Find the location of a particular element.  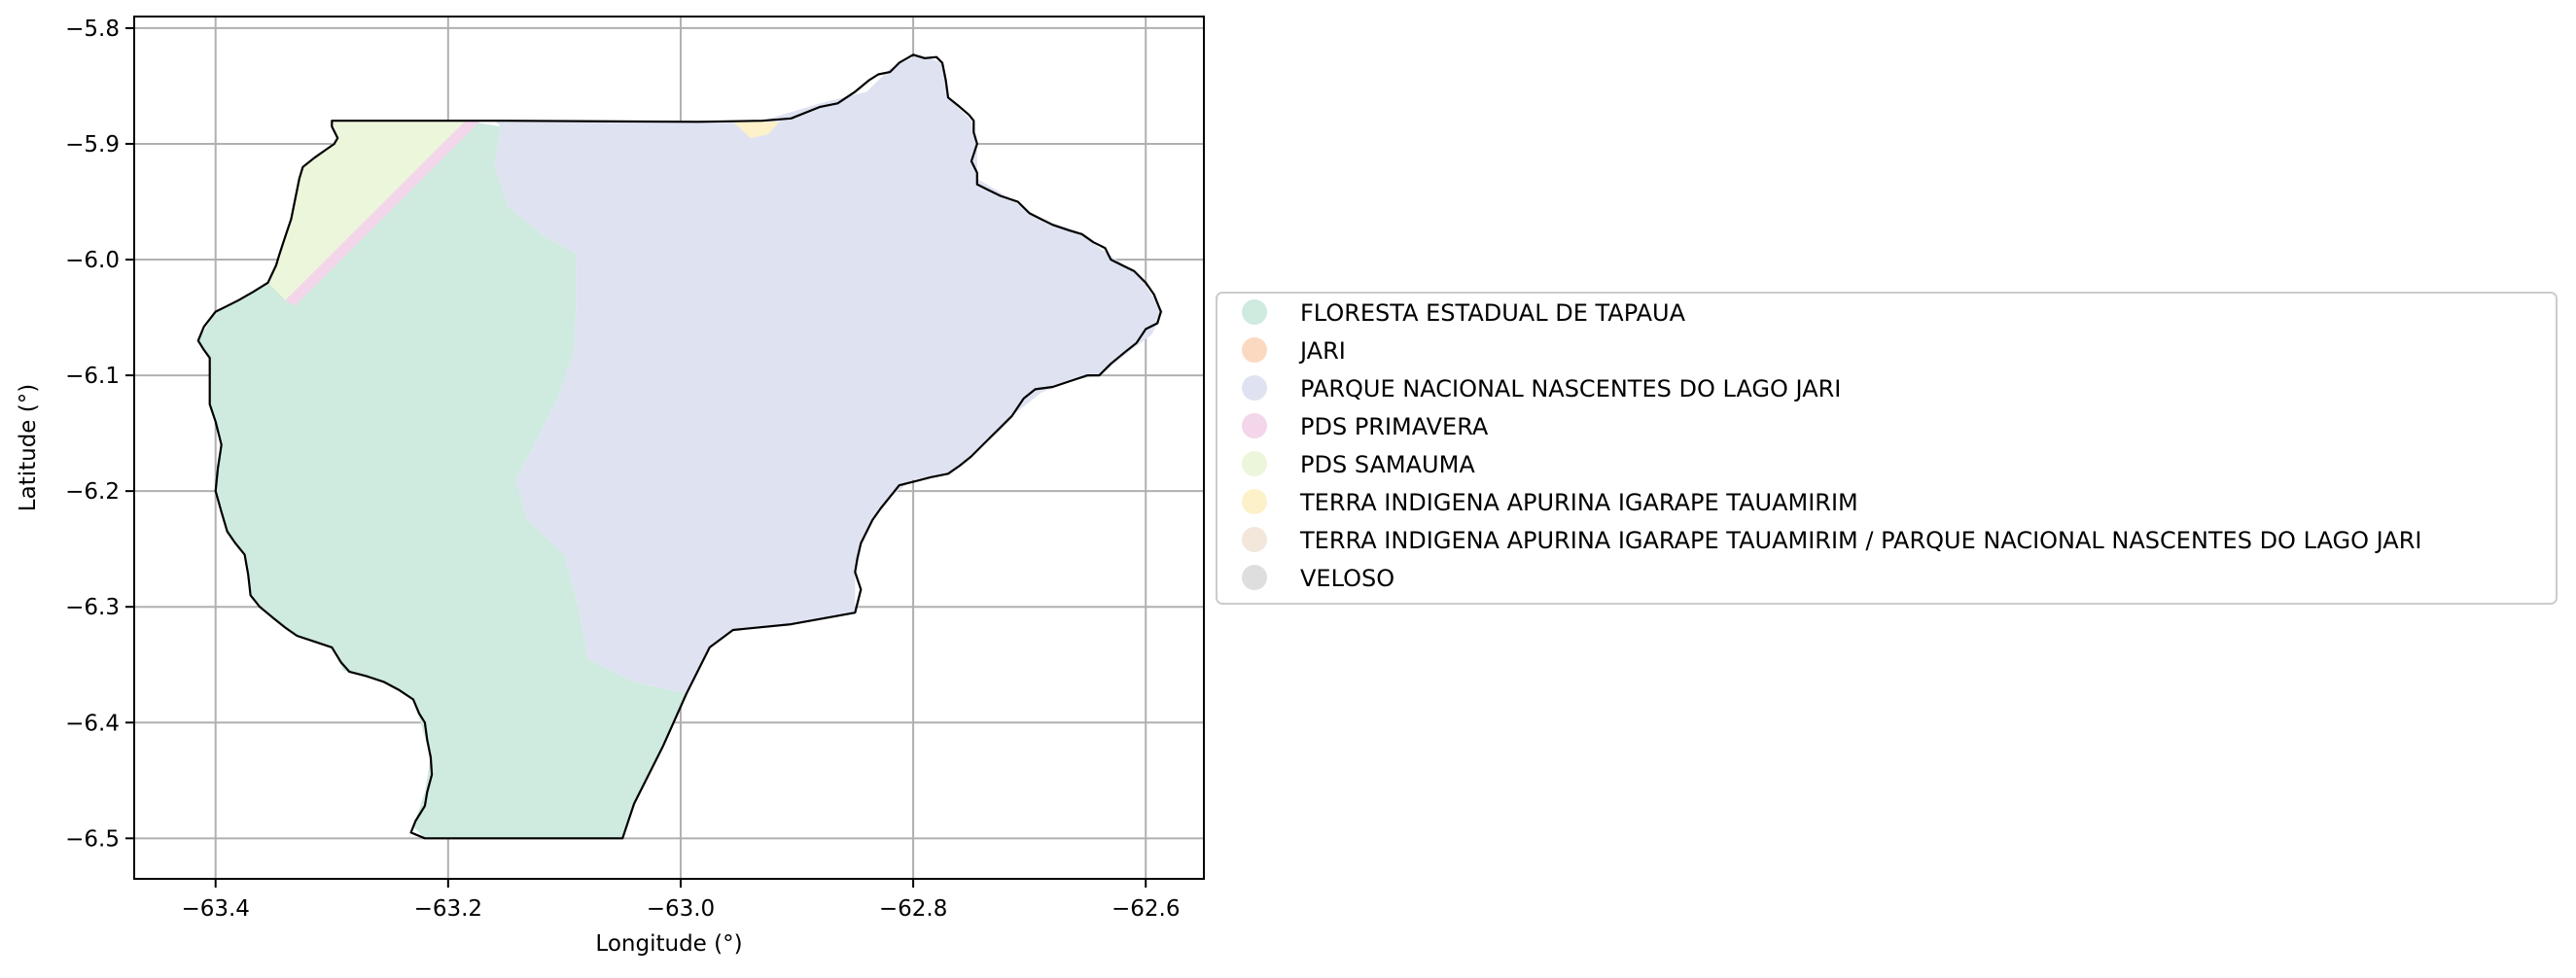

region-pds-samauma is located at coordinates (366, 210).